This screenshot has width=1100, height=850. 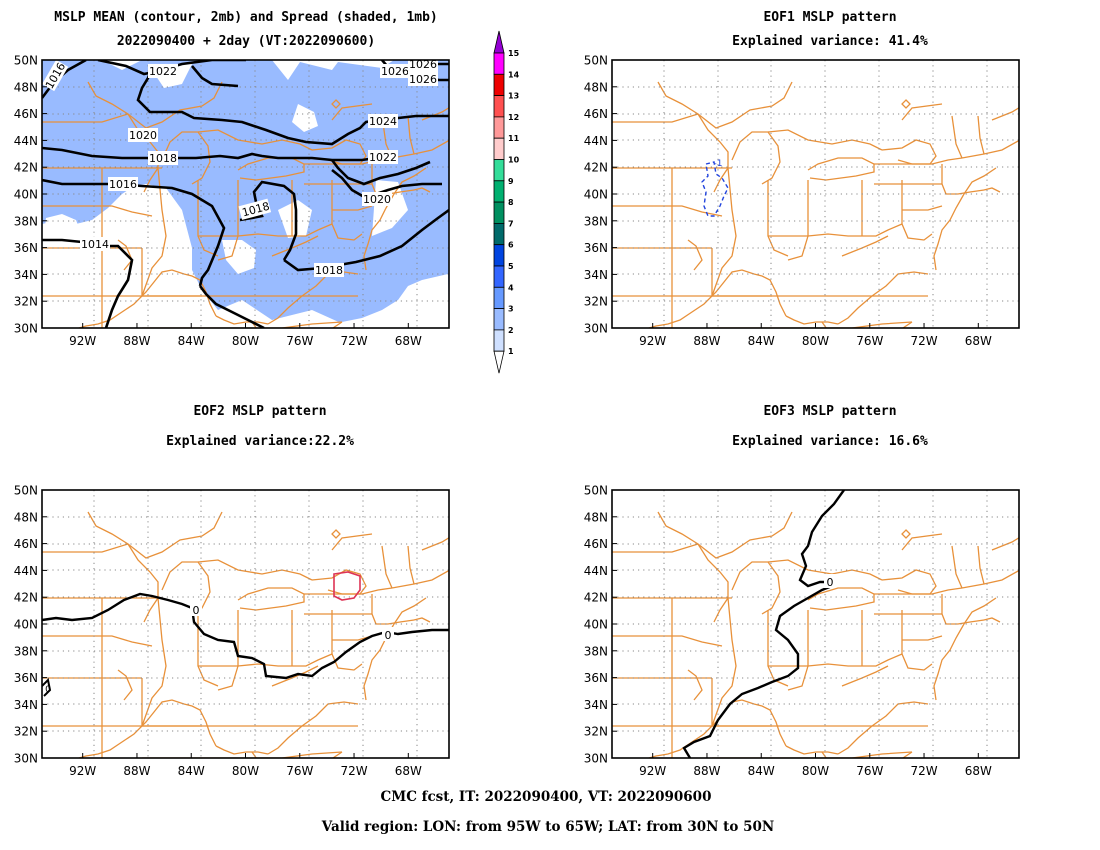 What do you see at coordinates (513, 96) in the screenshot?
I see `colorbar-level-label: 13` at bounding box center [513, 96].